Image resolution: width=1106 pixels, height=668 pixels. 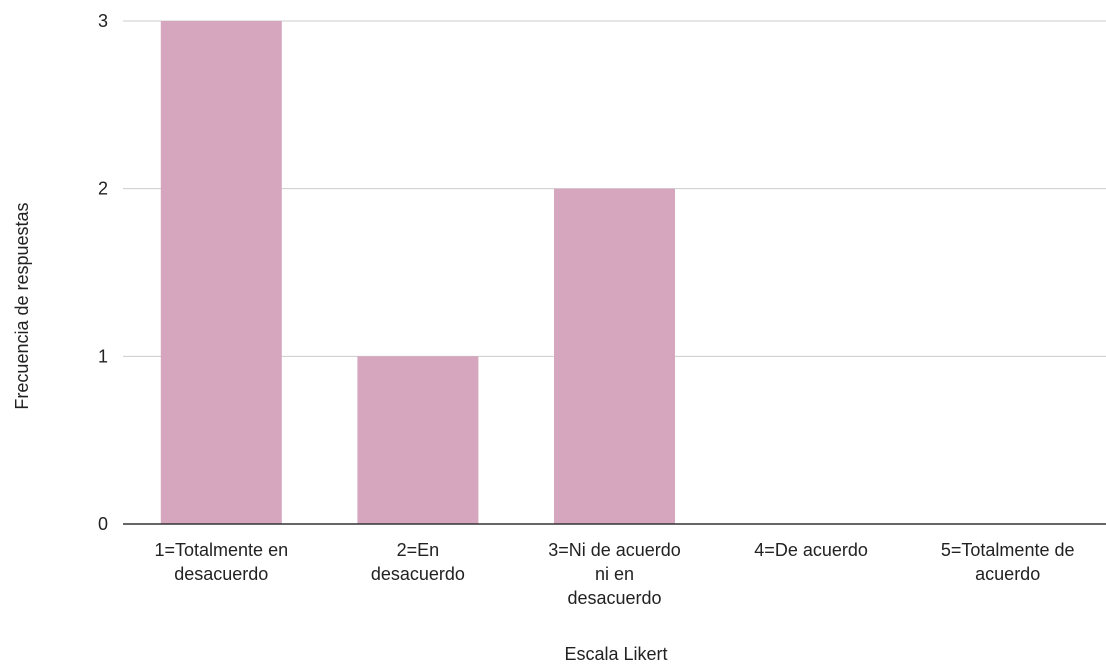 I want to click on x-category-label-4: 4=De acuerdo, so click(x=811, y=550).